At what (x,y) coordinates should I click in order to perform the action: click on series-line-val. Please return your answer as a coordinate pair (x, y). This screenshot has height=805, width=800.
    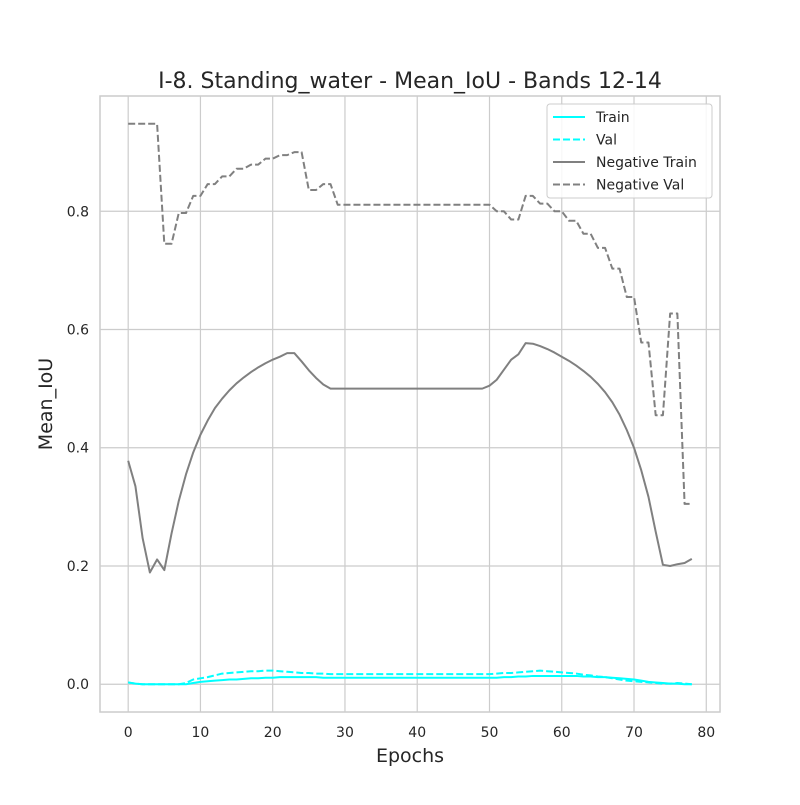
    Looking at the image, I should click on (410, 677).